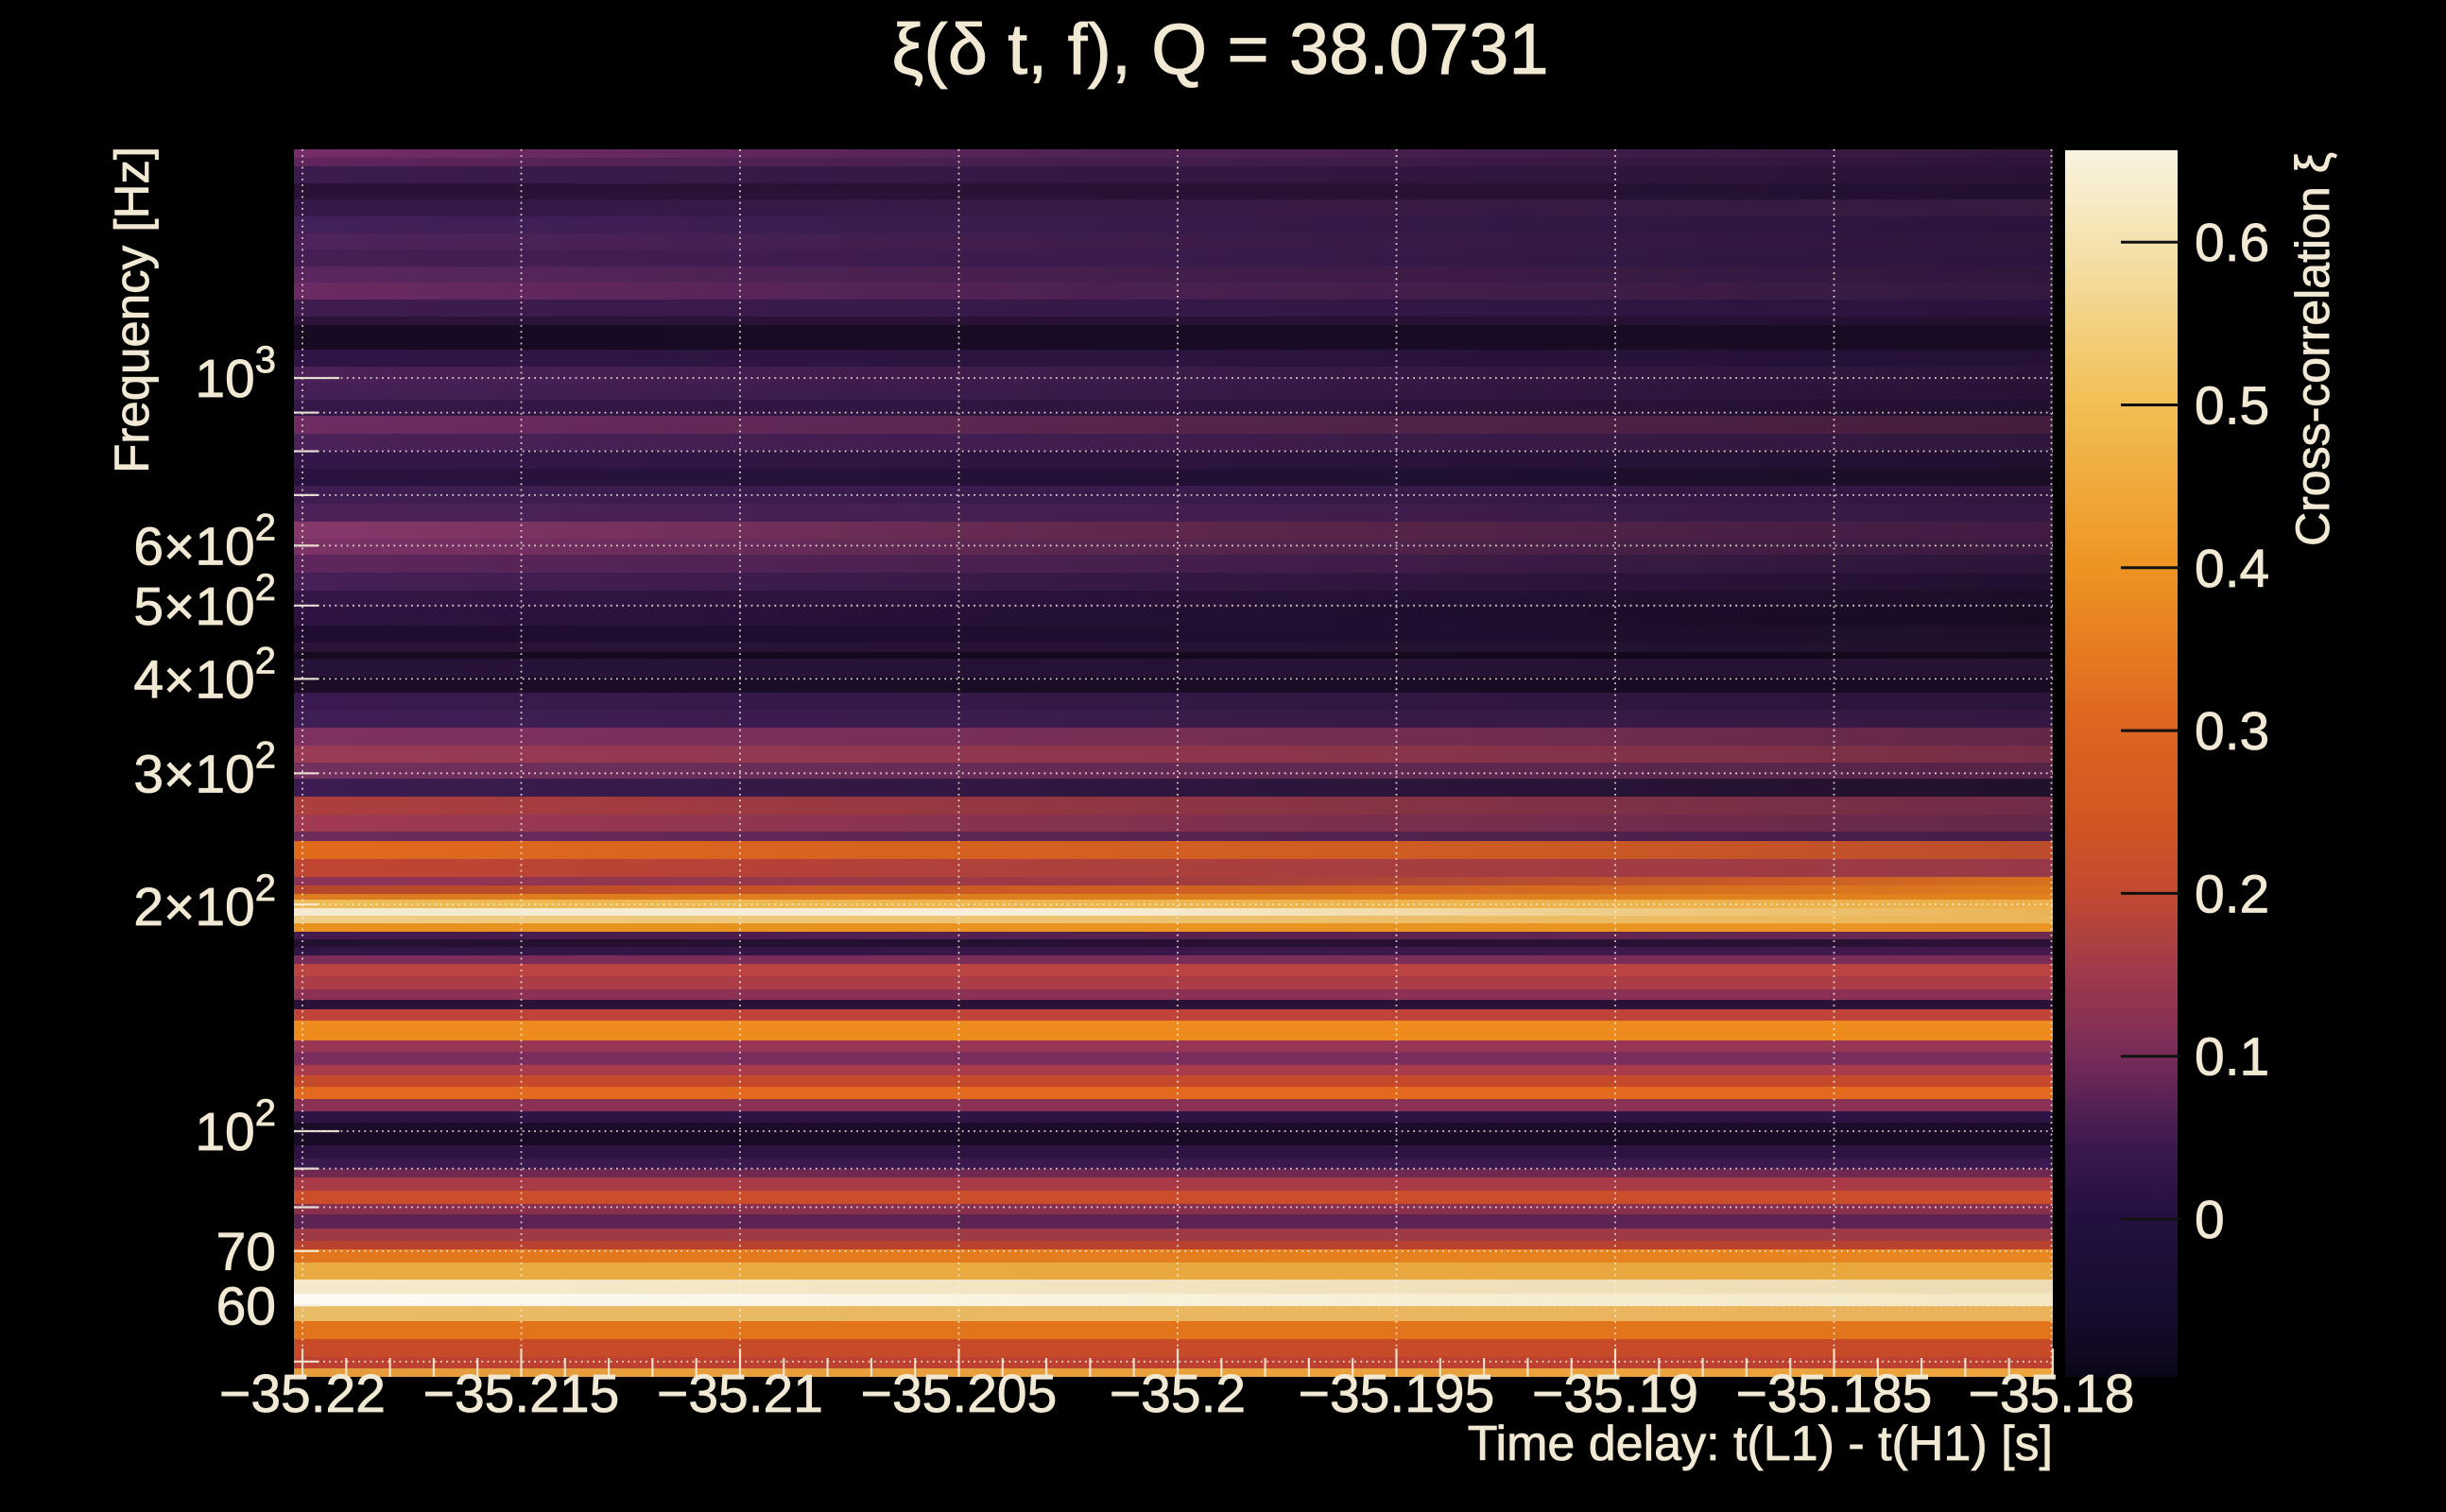 The image size is (2446, 1512). Describe the element at coordinates (2232, 894) in the screenshot. I see `svg-text: 0.2` at that location.